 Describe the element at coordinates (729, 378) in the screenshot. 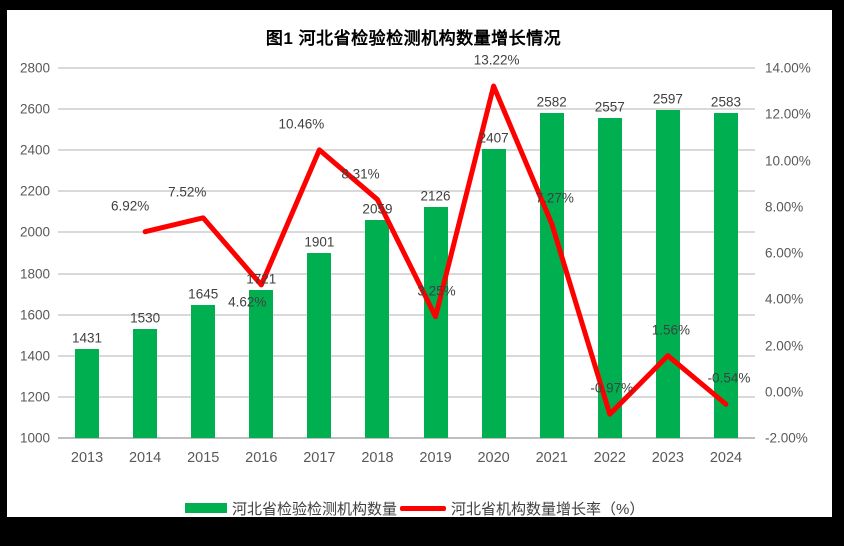

I see `rate-value-label: -0.54%` at that location.